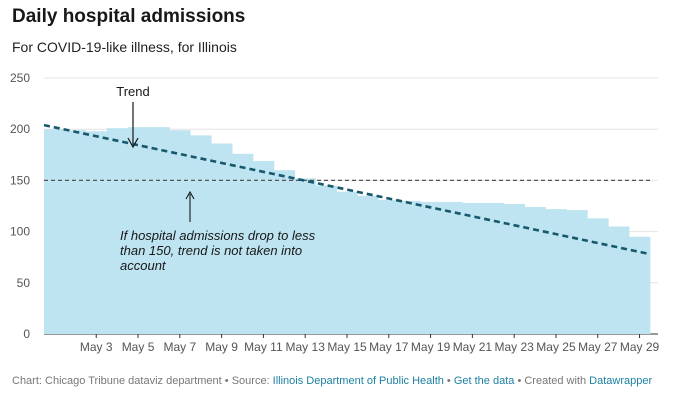 Image resolution: width=680 pixels, height=402 pixels. I want to click on x-tick-label: May 25, so click(556, 347).